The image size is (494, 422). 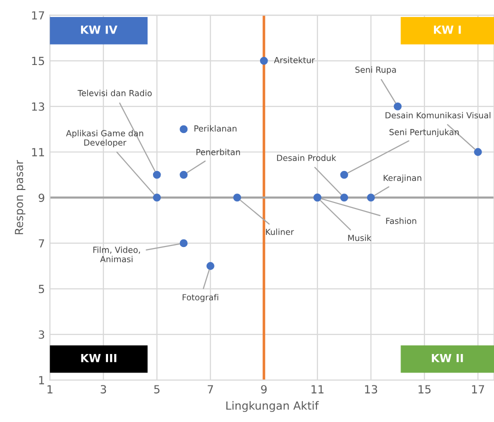 What do you see at coordinates (375, 70) in the screenshot?
I see `annotation: Seni Rupa` at bounding box center [375, 70].